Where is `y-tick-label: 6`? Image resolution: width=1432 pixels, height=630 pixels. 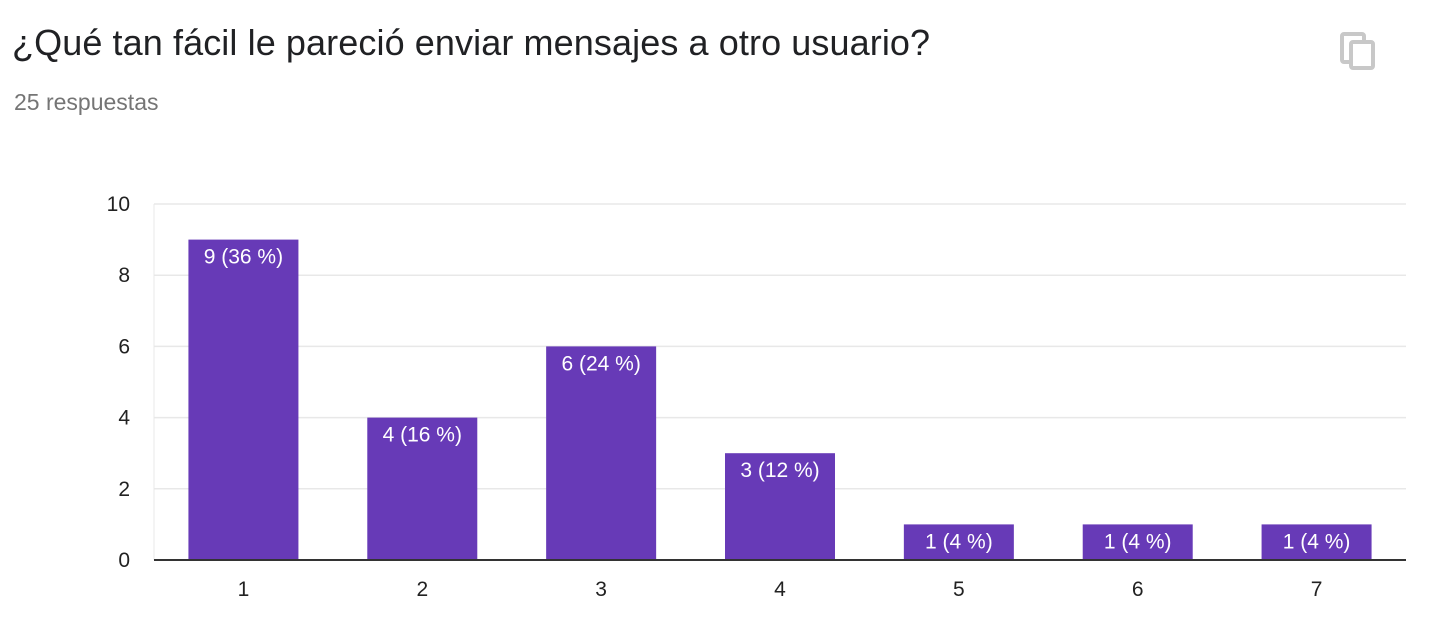
y-tick-label: 6 is located at coordinates (124, 346).